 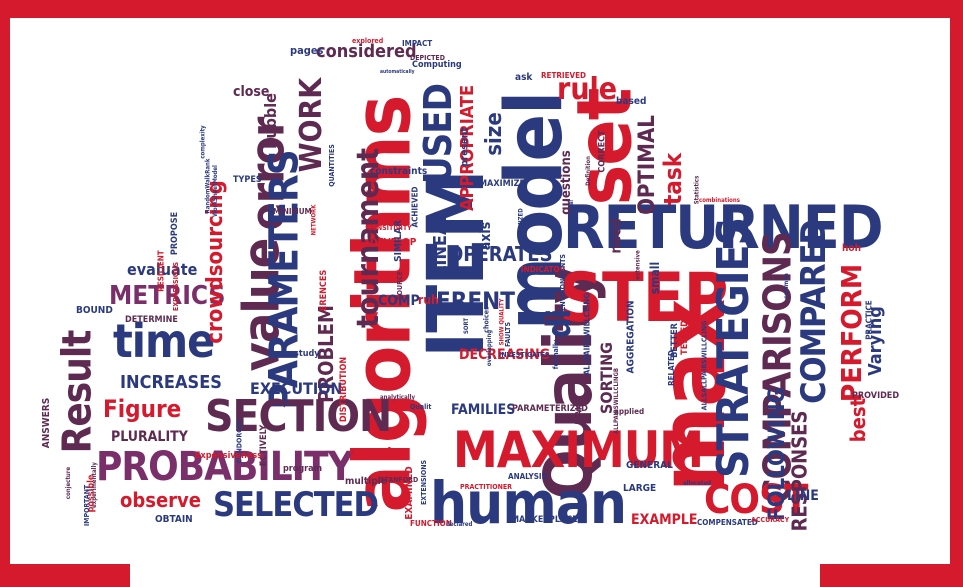 I want to click on cloud-word: EXPRESSIONS, so click(x=176, y=286).